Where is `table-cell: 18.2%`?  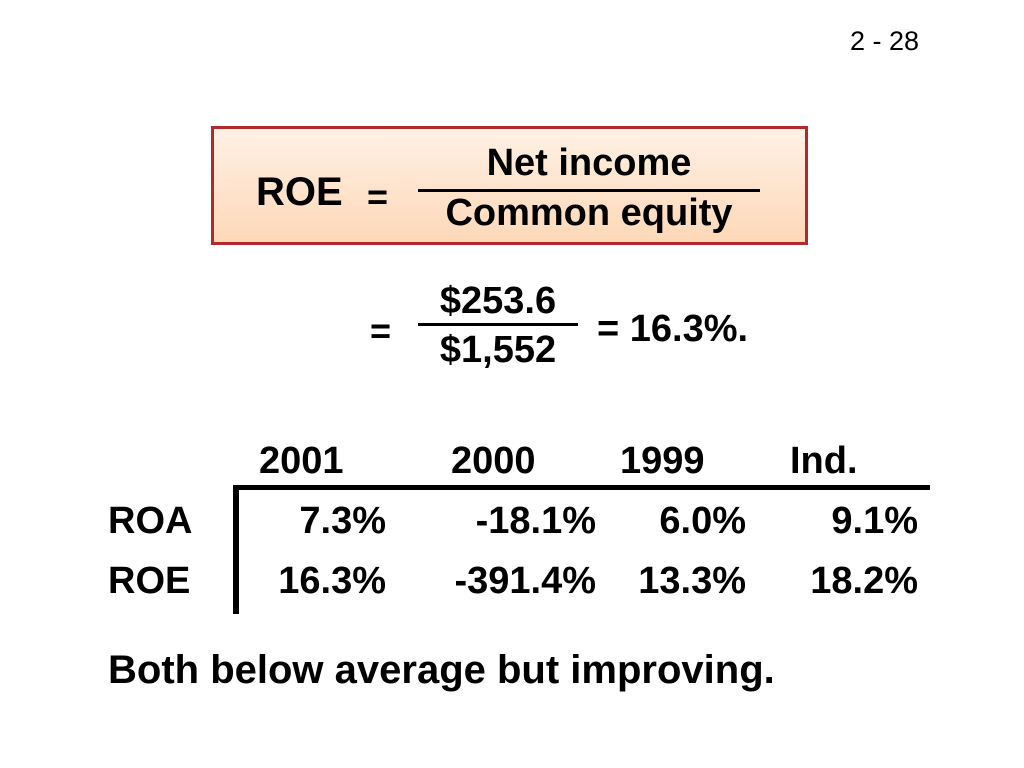 table-cell: 18.2% is located at coordinates (864, 581).